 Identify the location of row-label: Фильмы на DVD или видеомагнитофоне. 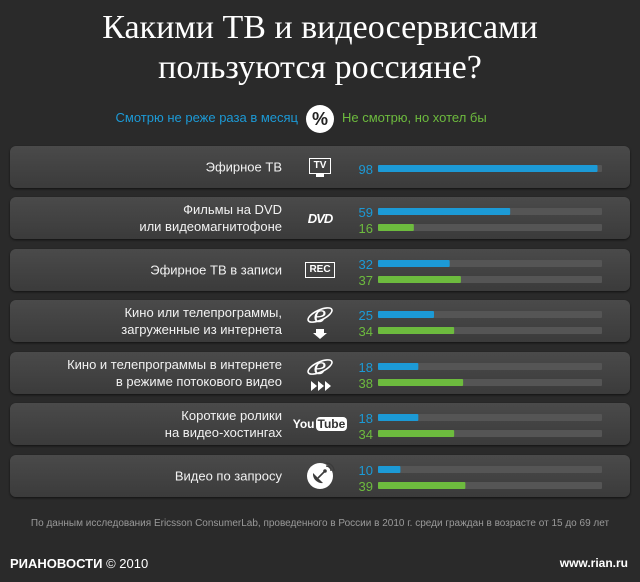
(142, 218).